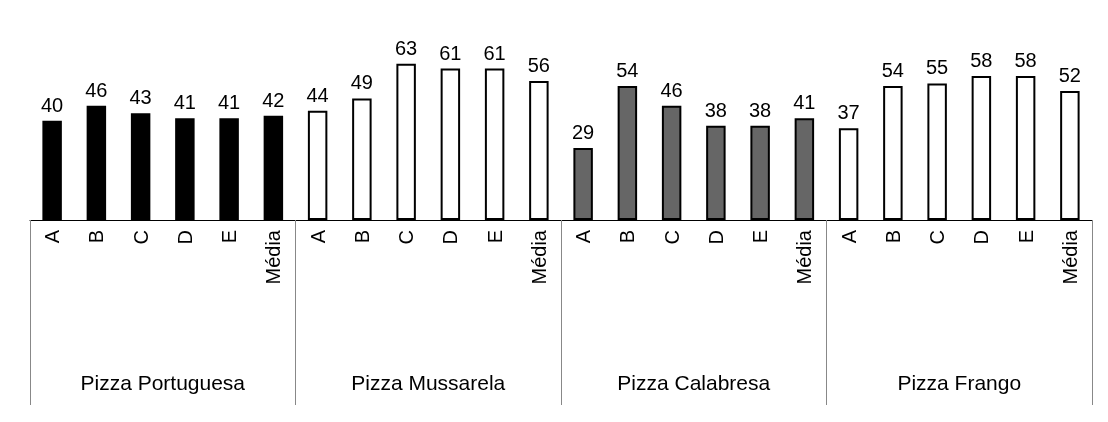 The height and width of the screenshot is (422, 1108). I want to click on text: Pizza Mussarela, so click(428, 382).